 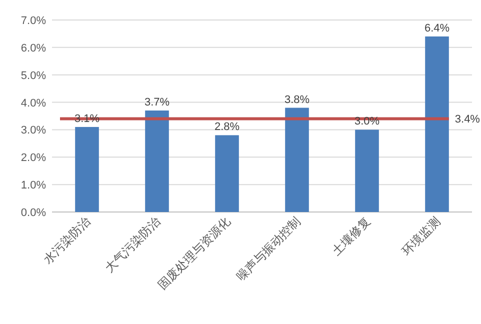 What do you see at coordinates (297, 100) in the screenshot?
I see `data-label: 3.8%` at bounding box center [297, 100].